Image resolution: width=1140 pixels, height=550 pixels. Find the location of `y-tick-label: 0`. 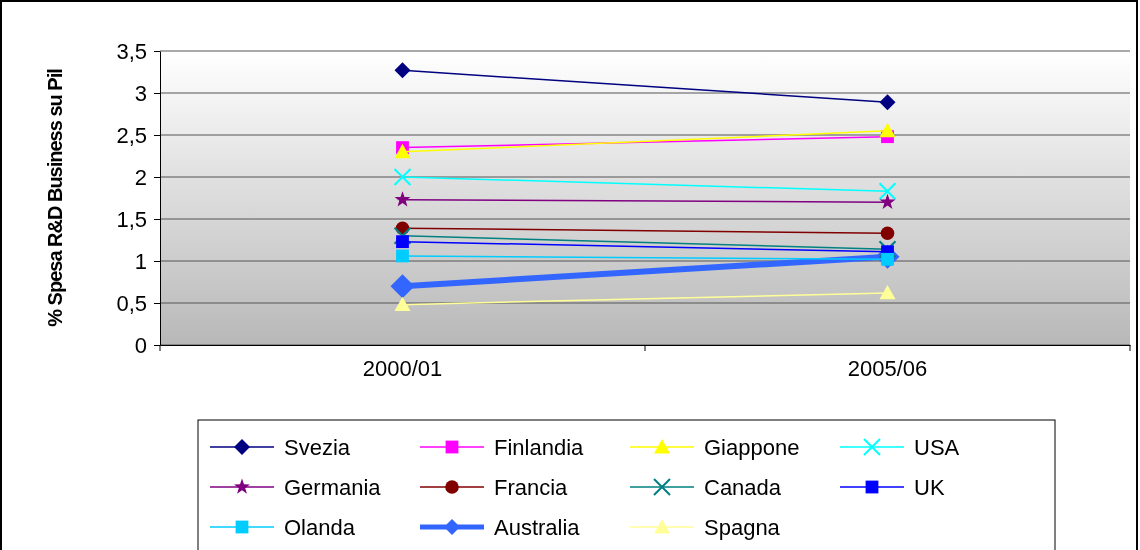

y-tick-label: 0 is located at coordinates (140, 345).